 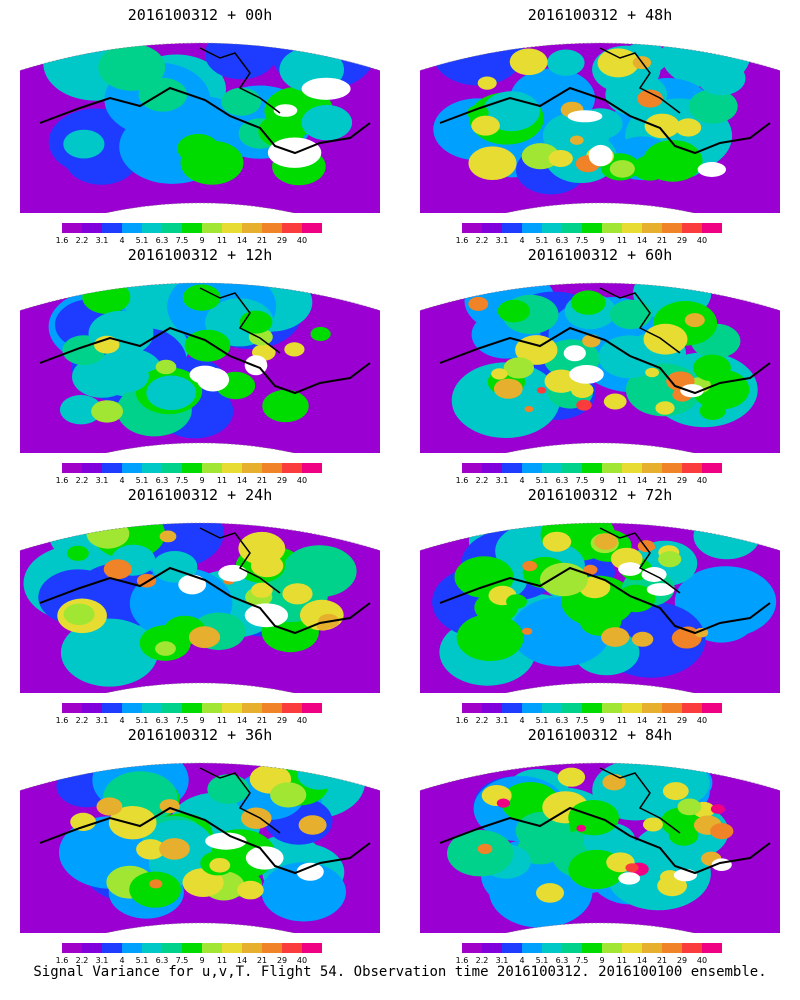 I want to click on variance-map, so click(x=600, y=847).